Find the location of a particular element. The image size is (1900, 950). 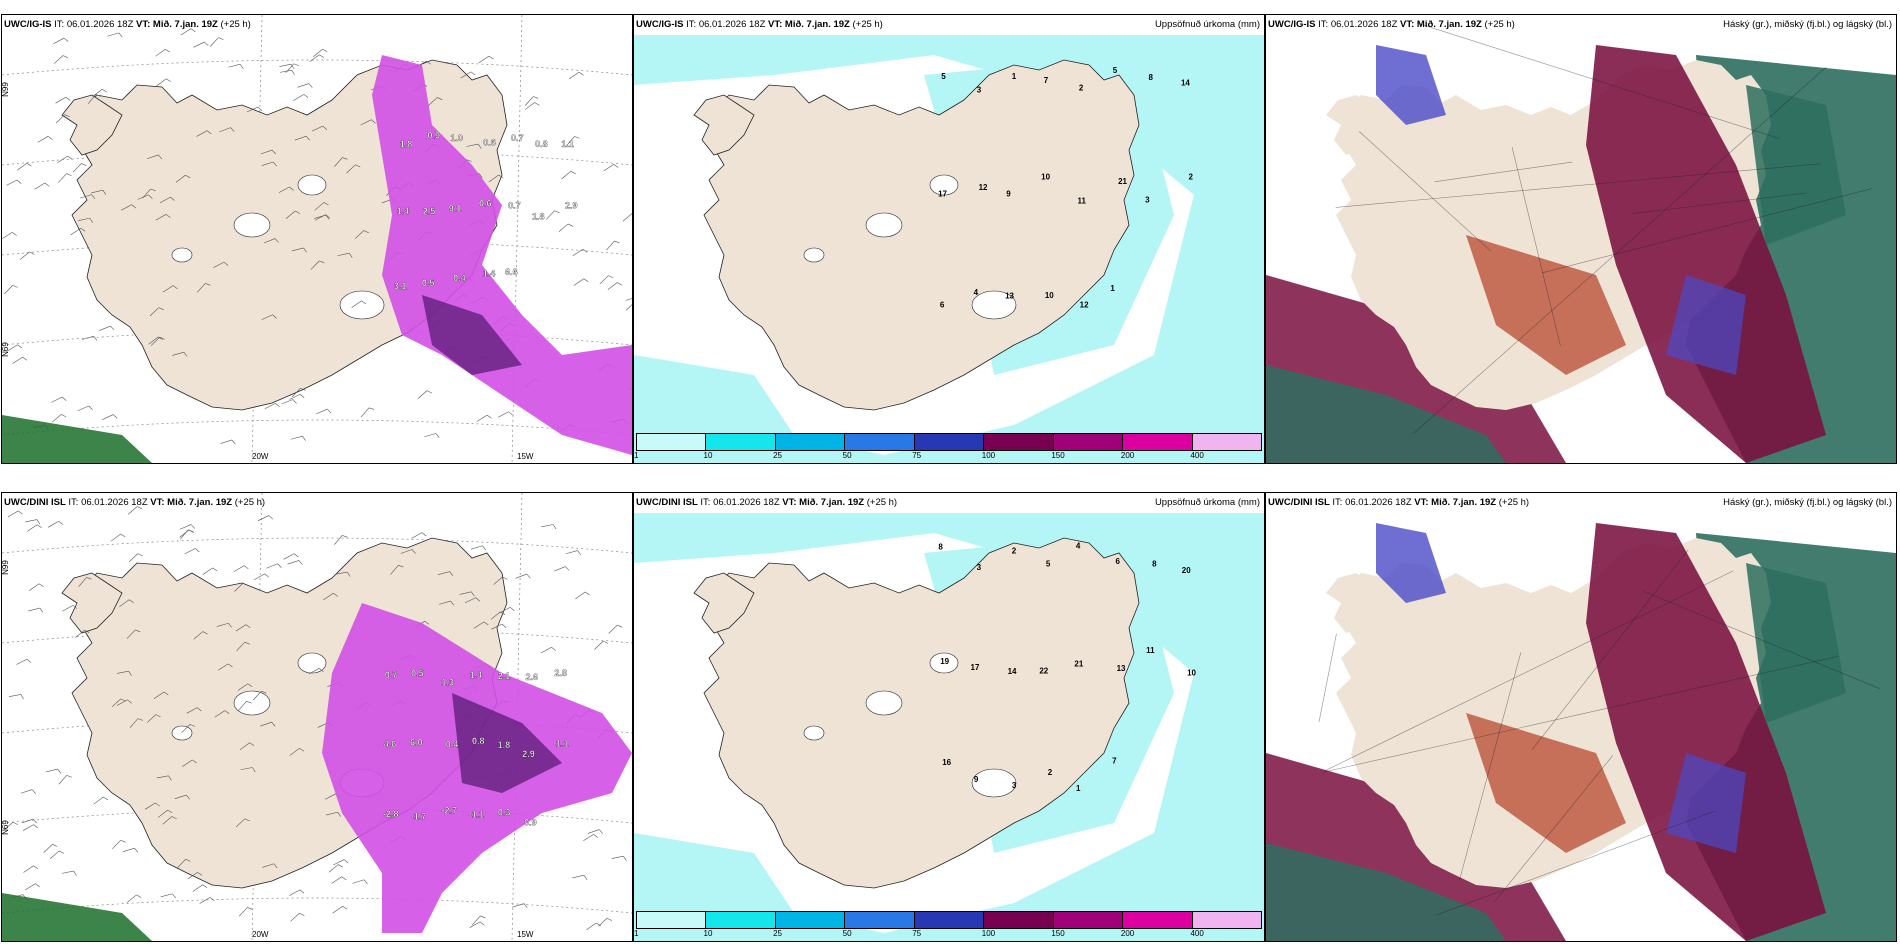

precip-value-label: 12 is located at coordinates (1084, 304).